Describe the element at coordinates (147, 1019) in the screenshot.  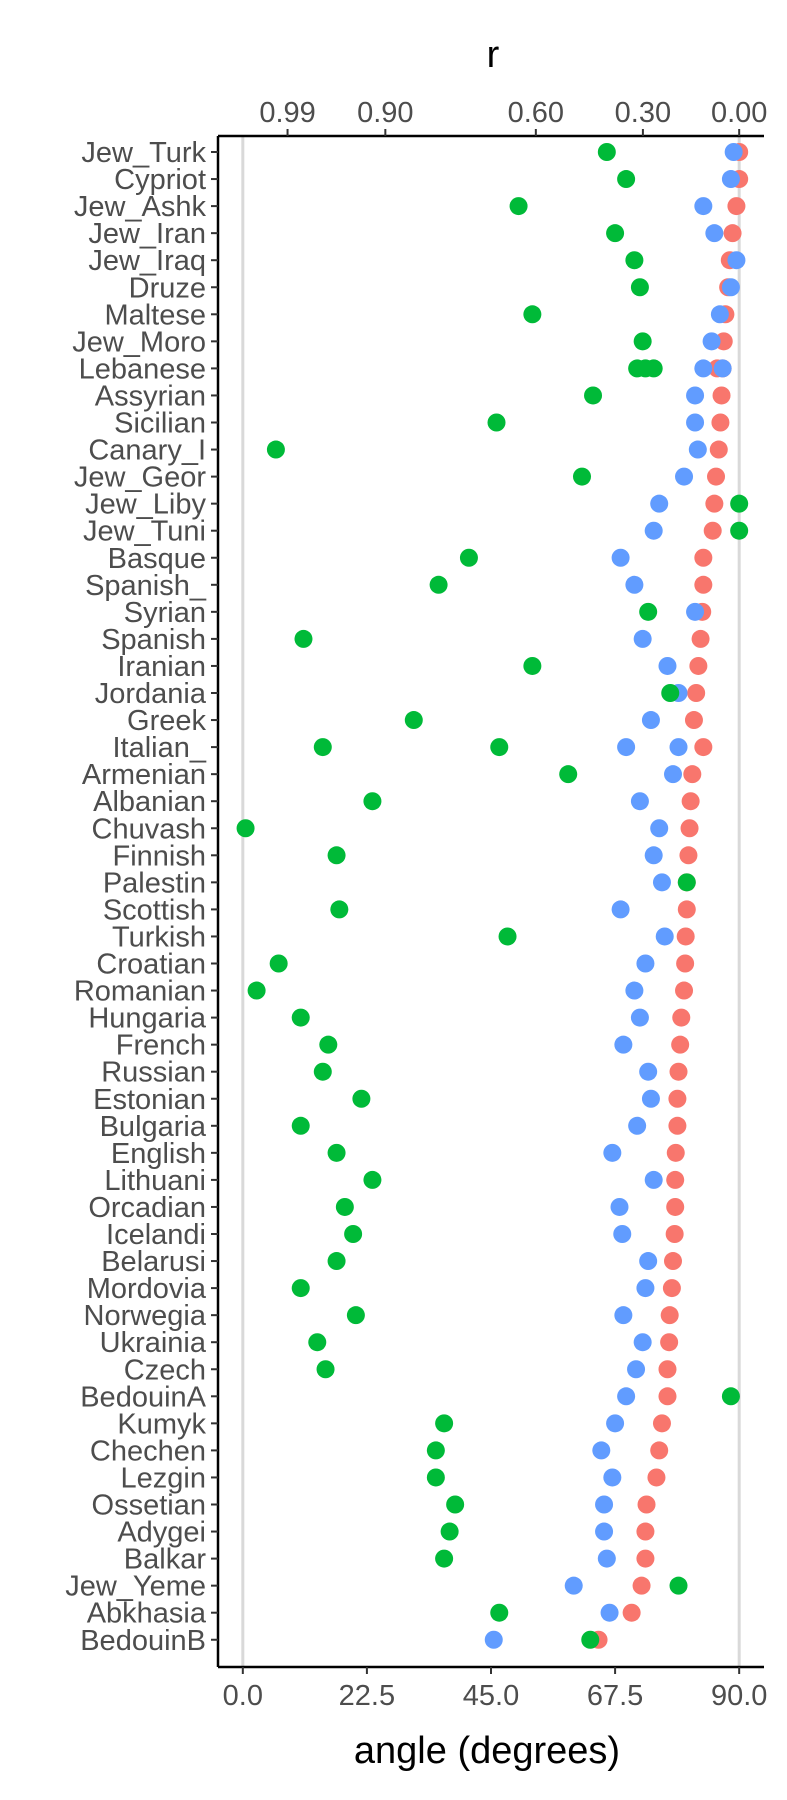
I see `y-tick-label: Hungaria` at that location.